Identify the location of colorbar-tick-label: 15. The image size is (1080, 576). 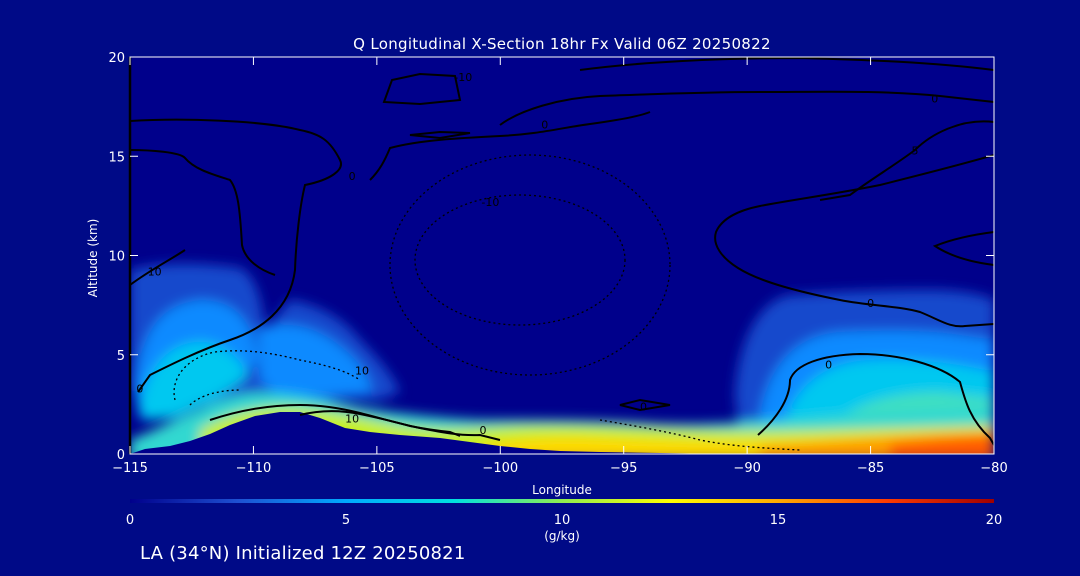
(778, 520).